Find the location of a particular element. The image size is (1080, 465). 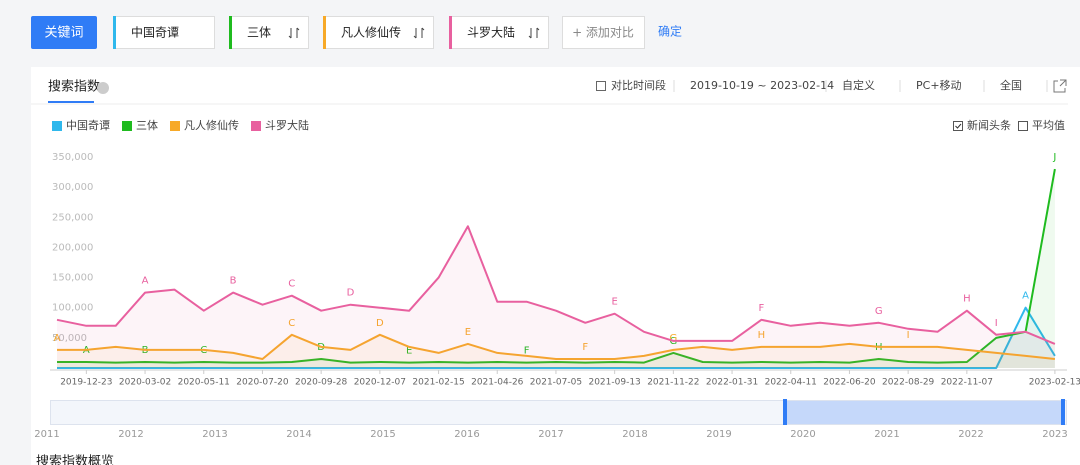

x-tick-label: 2021-02-15 is located at coordinates (438, 383).